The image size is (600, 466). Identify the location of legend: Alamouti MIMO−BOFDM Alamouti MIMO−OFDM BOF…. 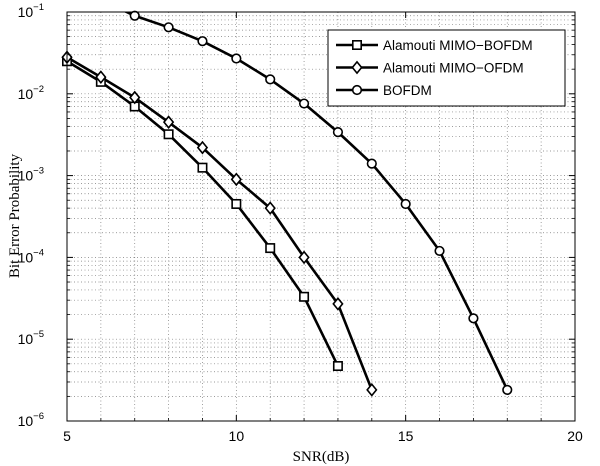
(446, 68).